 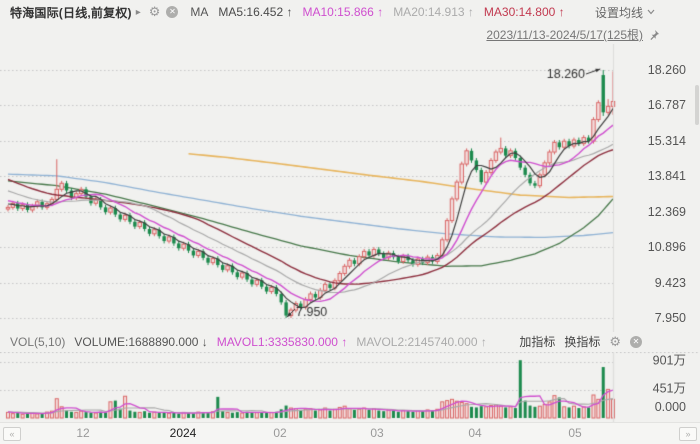 What do you see at coordinates (433, 12) in the screenshot?
I see `ma-legend-item: MA20:14.913 ↑` at bounding box center [433, 12].